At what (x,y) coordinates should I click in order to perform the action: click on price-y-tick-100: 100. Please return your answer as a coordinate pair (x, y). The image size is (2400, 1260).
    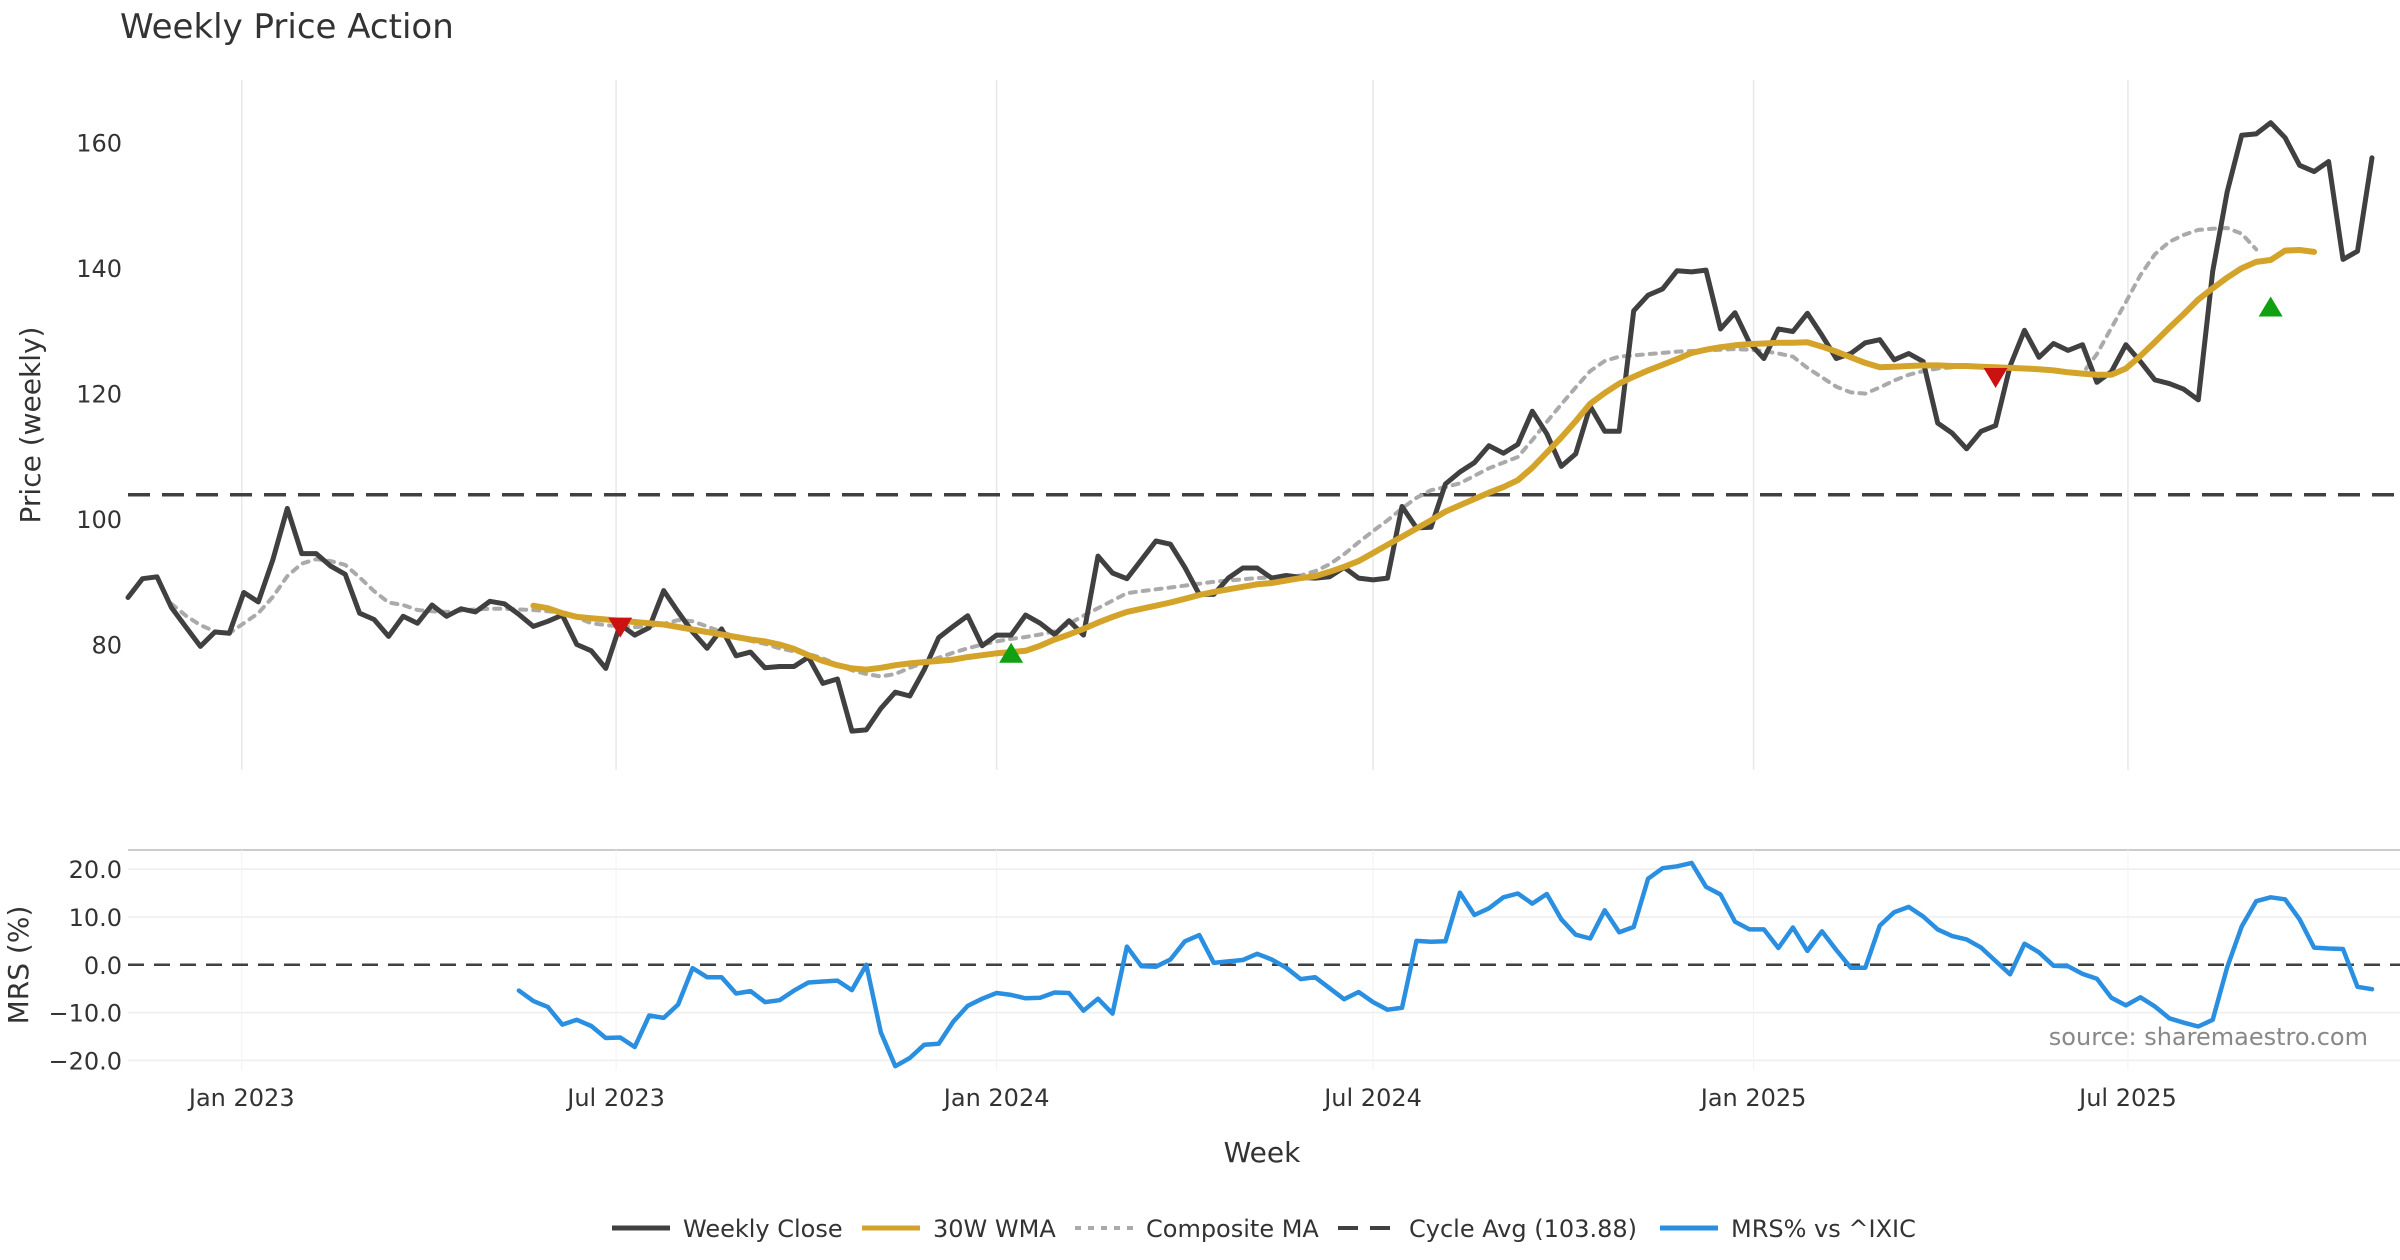
    Looking at the image, I should click on (99, 520).